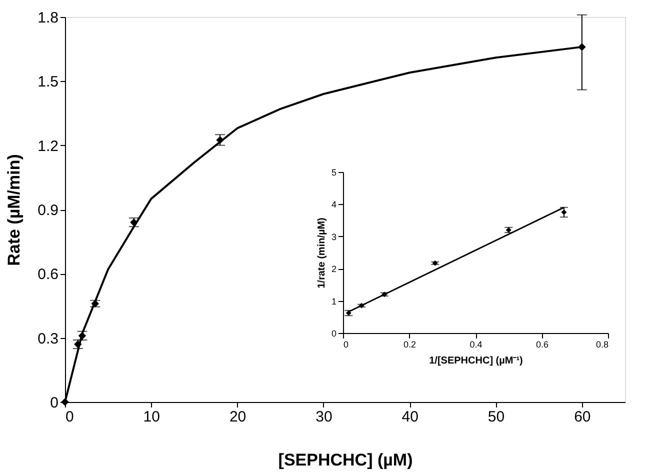 The image size is (650, 472). What do you see at coordinates (333, 301) in the screenshot?
I see `y-tick-label: 1` at bounding box center [333, 301].